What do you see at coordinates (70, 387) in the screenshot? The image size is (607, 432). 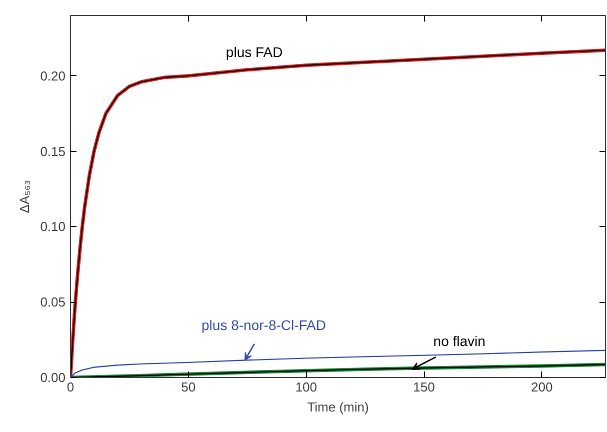 I see `x-tick-label: 0` at bounding box center [70, 387].